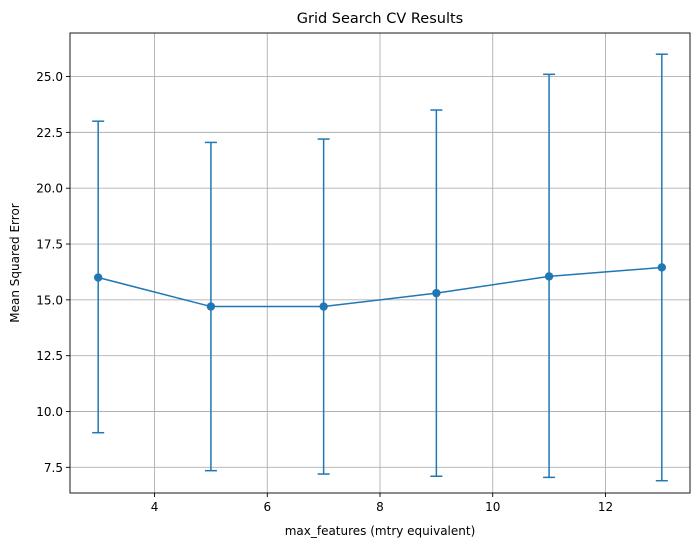 Image resolution: width=700 pixels, height=547 pixels. I want to click on y-tick-label: 25.0, so click(49, 77).